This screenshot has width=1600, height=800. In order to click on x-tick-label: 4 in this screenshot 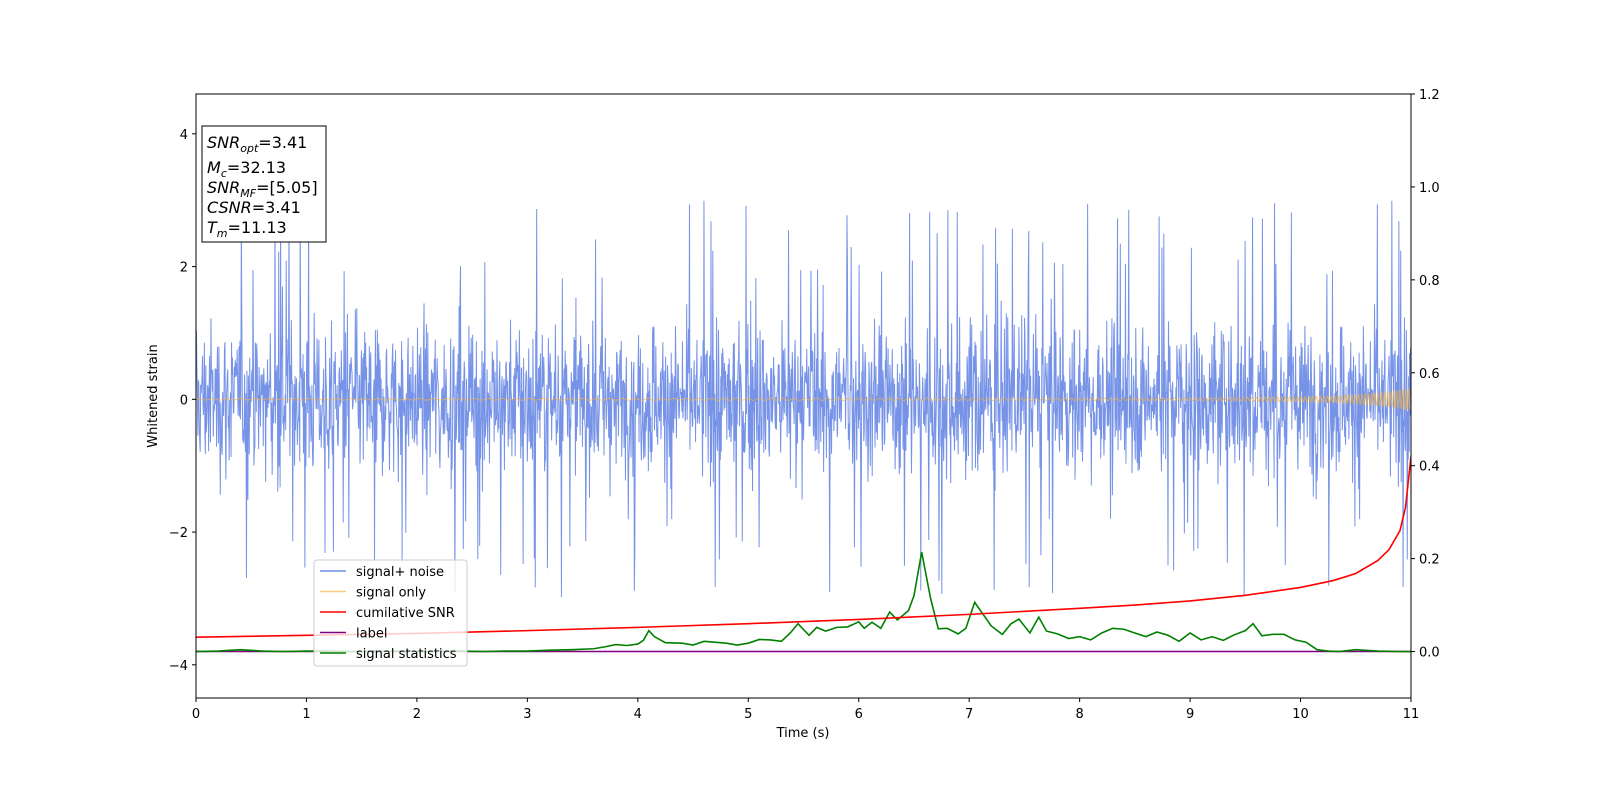, I will do `click(638, 714)`.